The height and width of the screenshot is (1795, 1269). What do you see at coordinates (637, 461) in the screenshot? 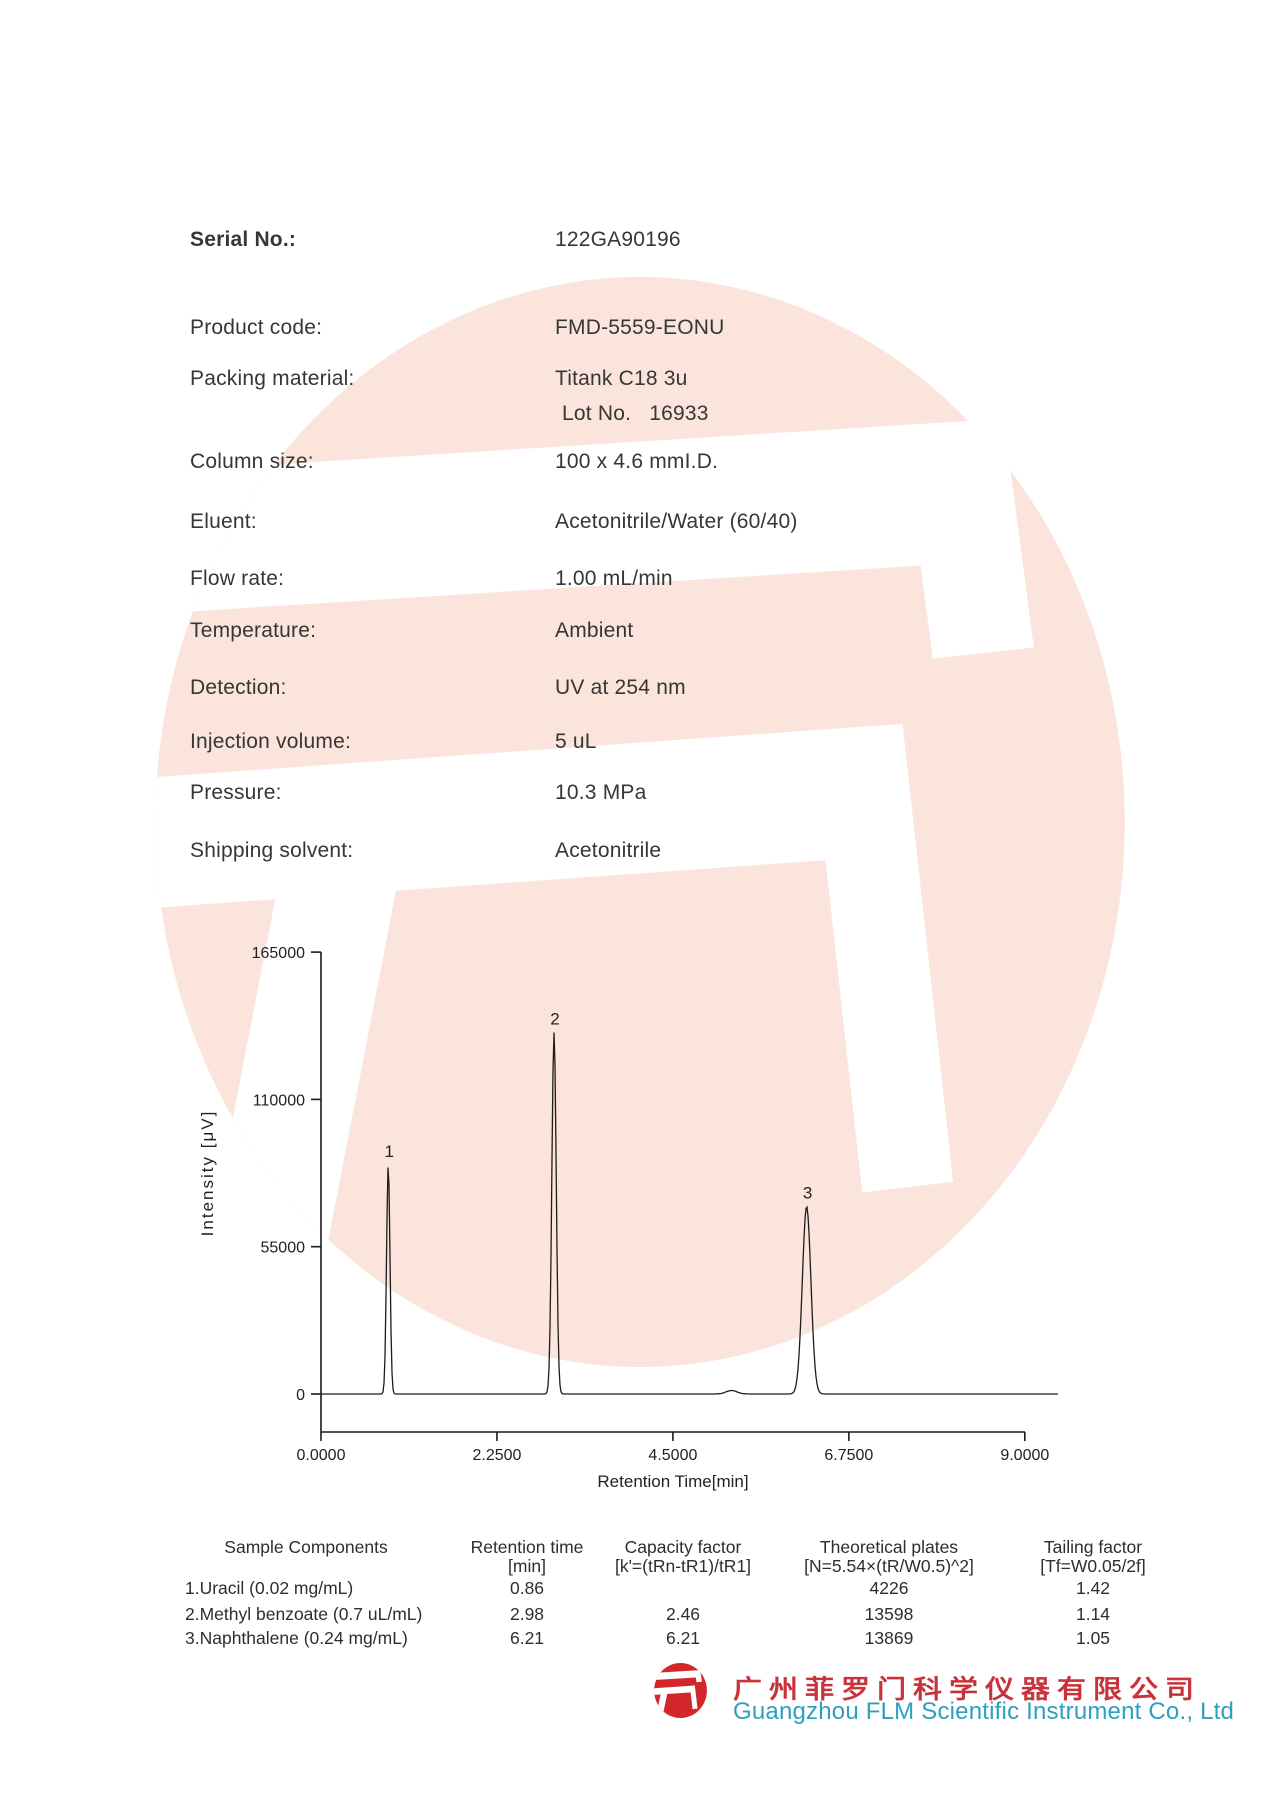
I see `field-value: 100 x 4.6 mmI.D.` at bounding box center [637, 461].